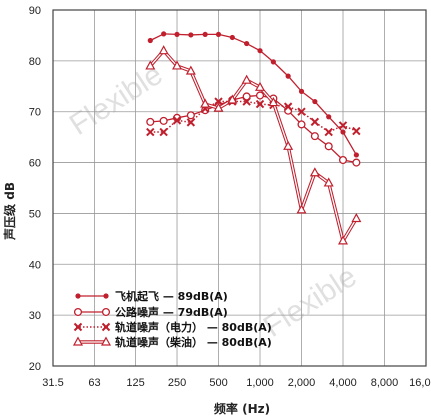 This screenshot has width=431, height=419. I want to click on x-tick-label: 4,000, so click(343, 383).